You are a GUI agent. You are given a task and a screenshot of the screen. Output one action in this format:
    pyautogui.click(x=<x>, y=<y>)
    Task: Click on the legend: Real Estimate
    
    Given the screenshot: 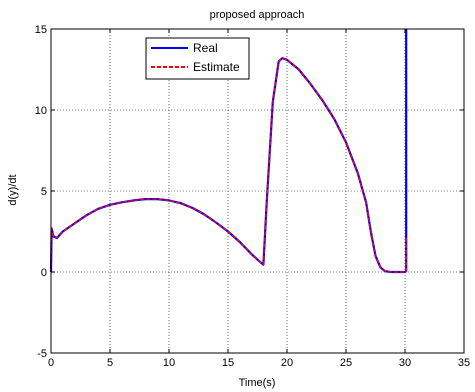 What is the action you would take?
    pyautogui.click(x=197, y=58)
    